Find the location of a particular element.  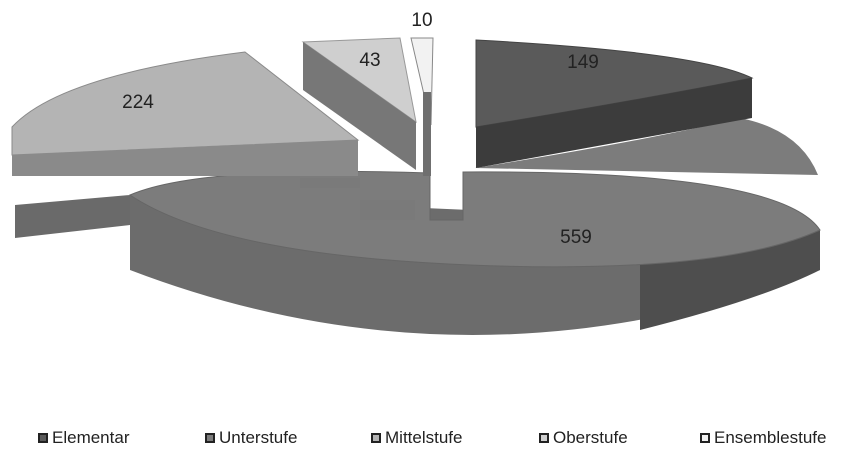

data-label-unterstufe: 559 is located at coordinates (576, 237).